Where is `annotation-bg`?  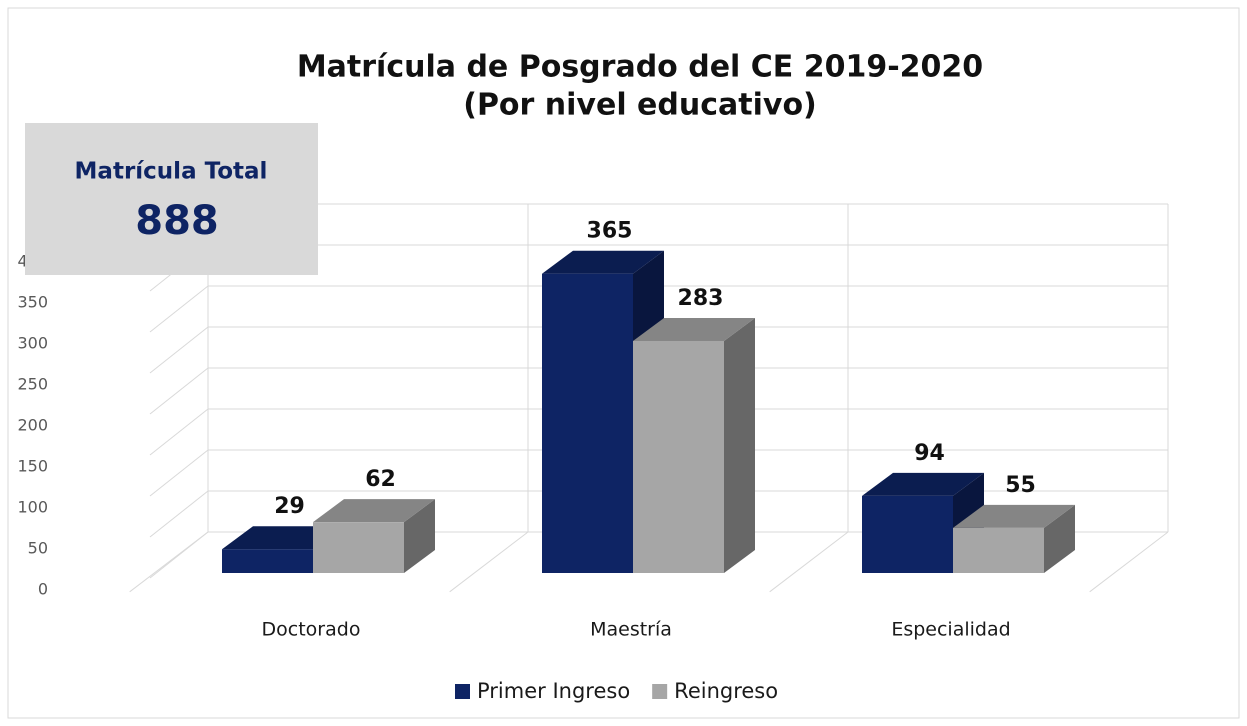
annotation-bg is located at coordinates (171, 199).